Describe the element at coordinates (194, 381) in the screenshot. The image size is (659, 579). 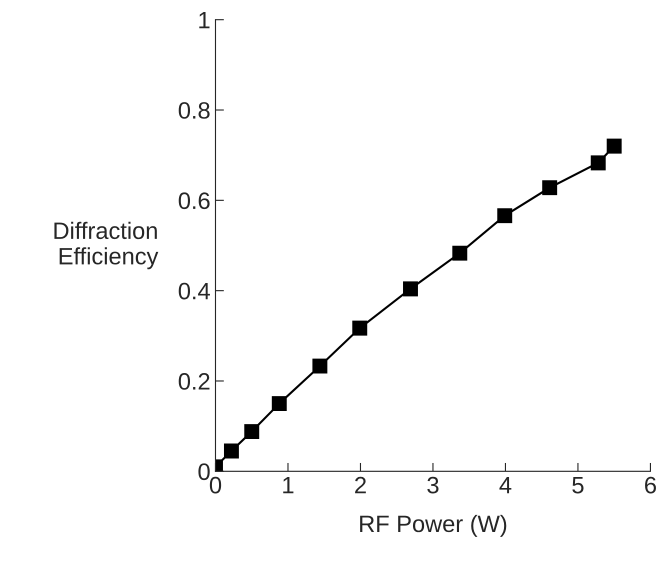
I see `y-tick-label: 0.2` at that location.